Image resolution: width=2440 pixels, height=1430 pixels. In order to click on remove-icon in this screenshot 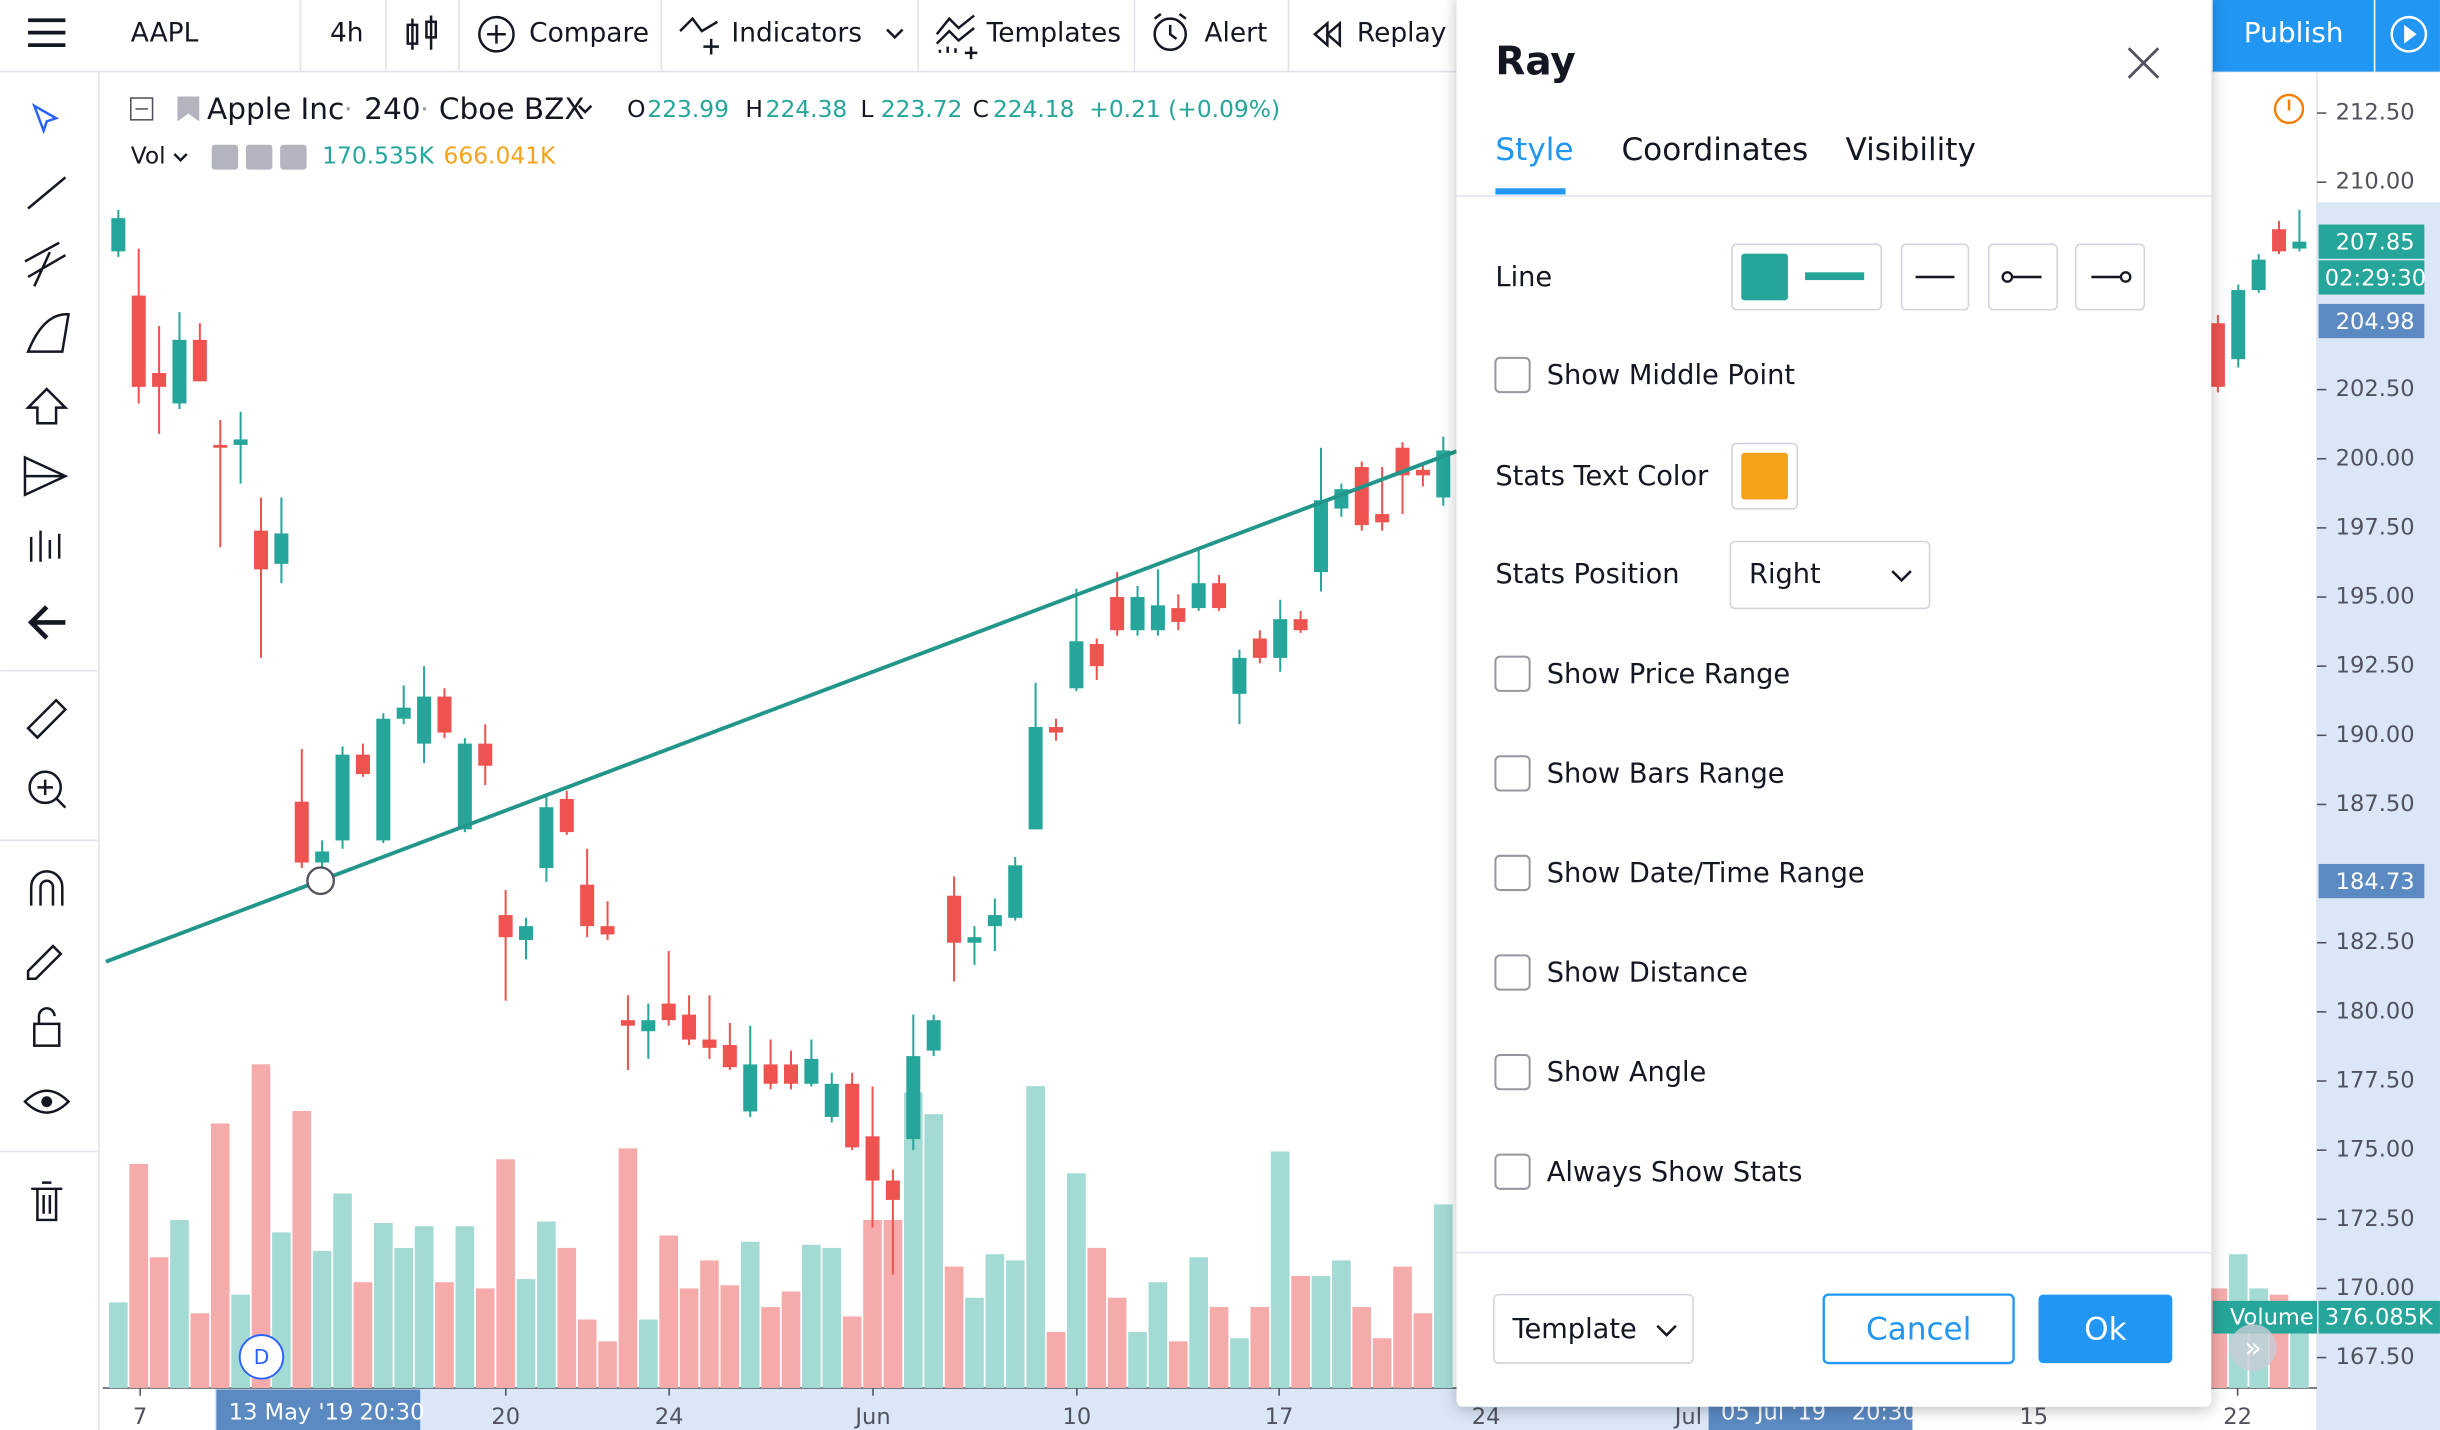, I will do `click(293, 157)`.